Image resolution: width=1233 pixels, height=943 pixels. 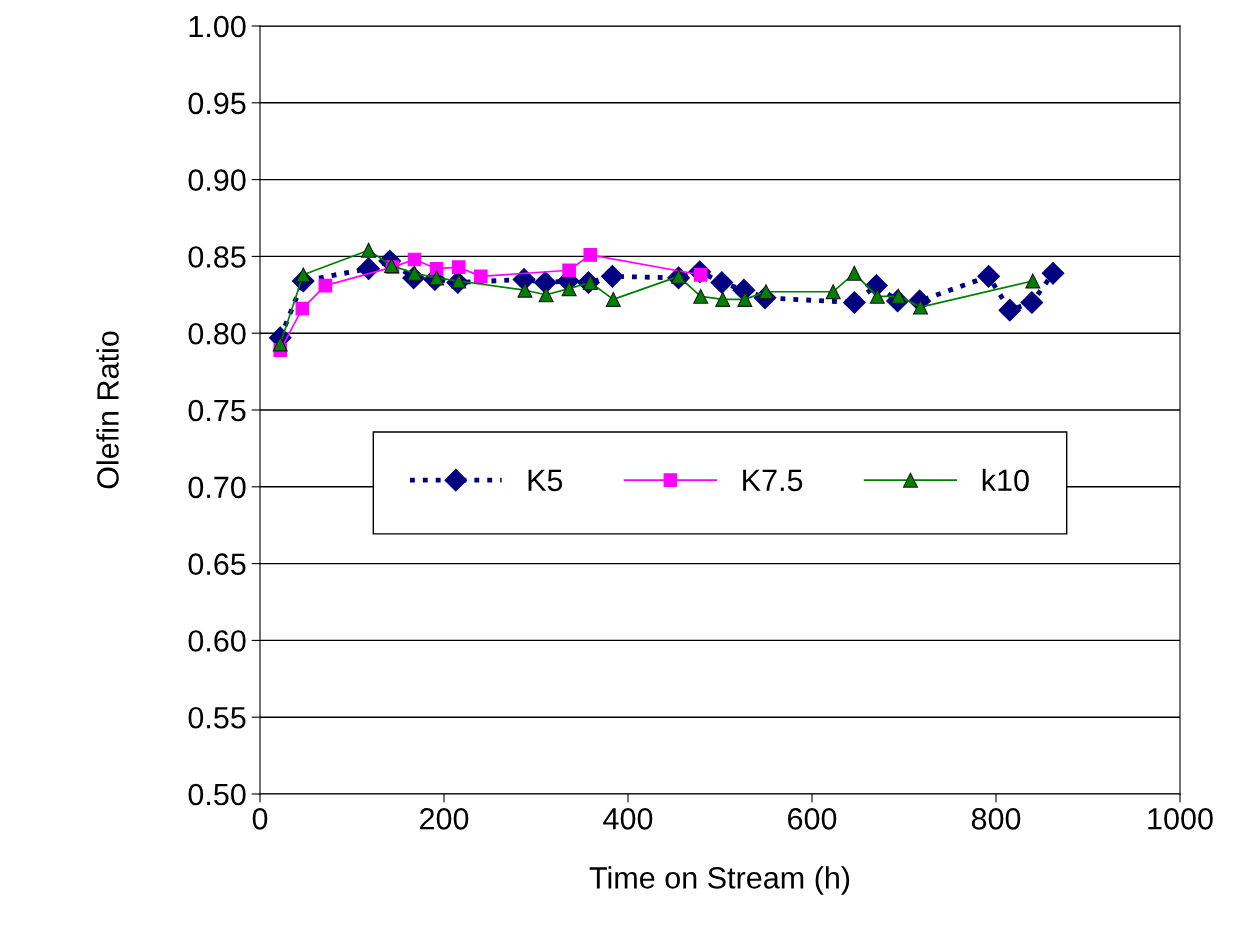 I want to click on y-tick-label: 0.60, so click(x=217, y=641).